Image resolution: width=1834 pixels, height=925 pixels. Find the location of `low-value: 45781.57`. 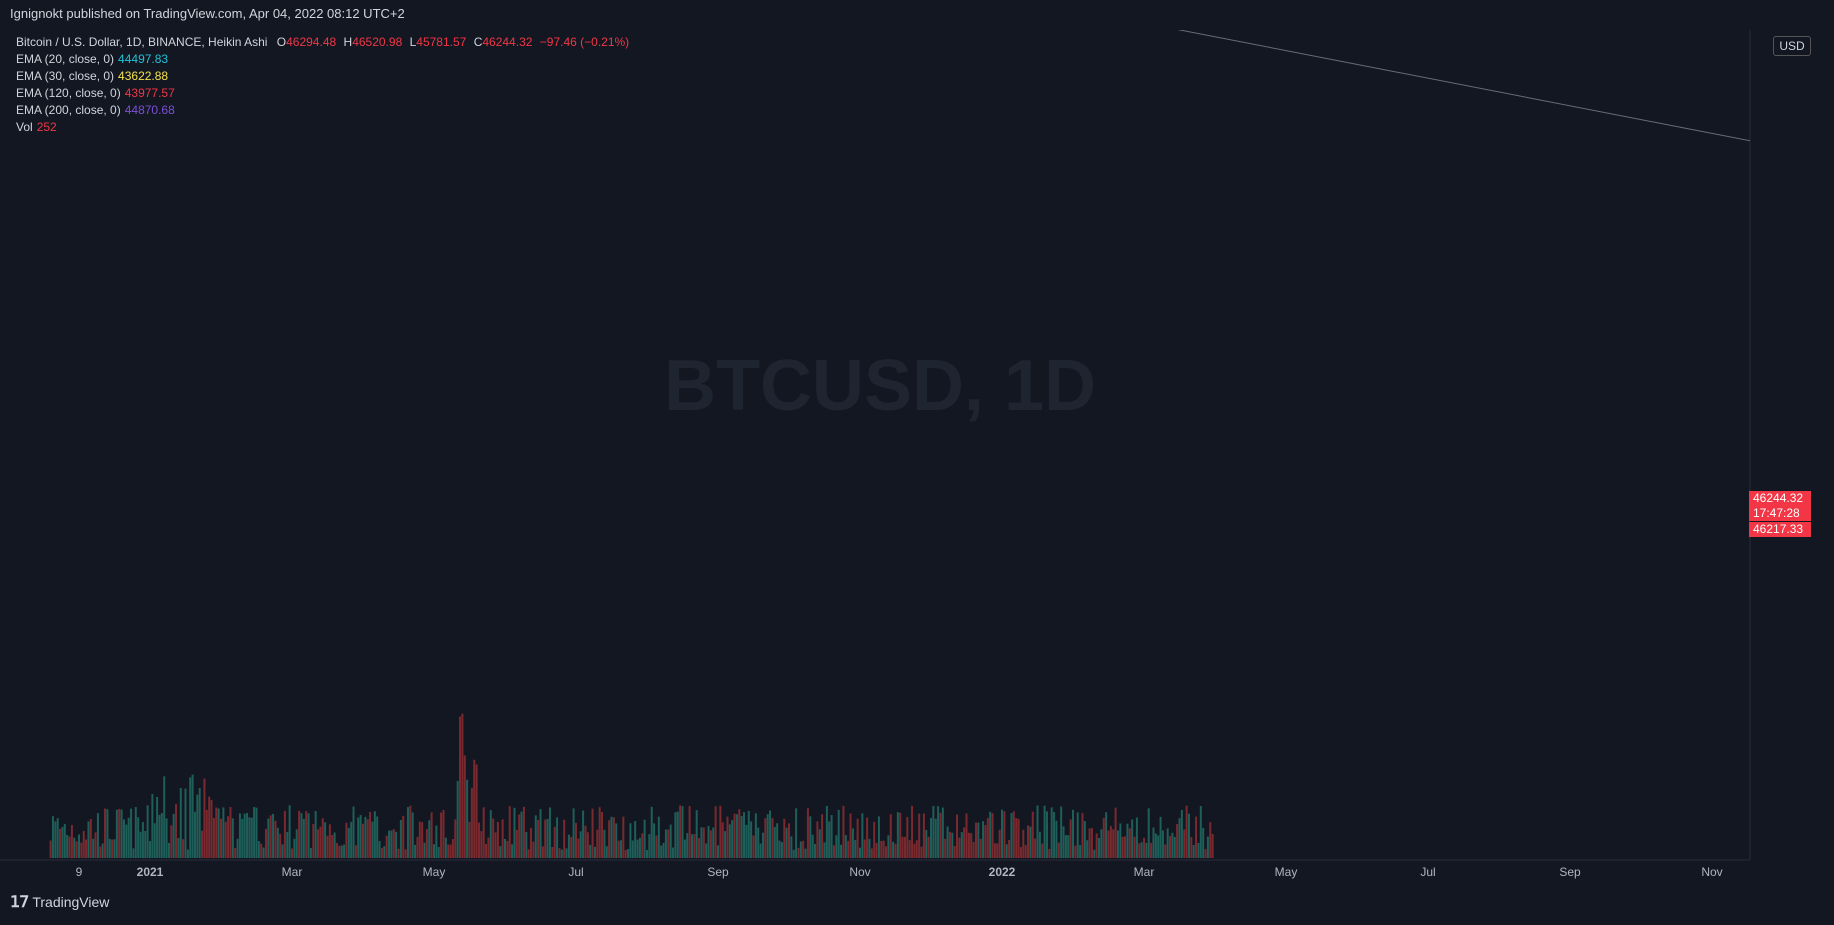

low-value: 45781.57 is located at coordinates (441, 42).